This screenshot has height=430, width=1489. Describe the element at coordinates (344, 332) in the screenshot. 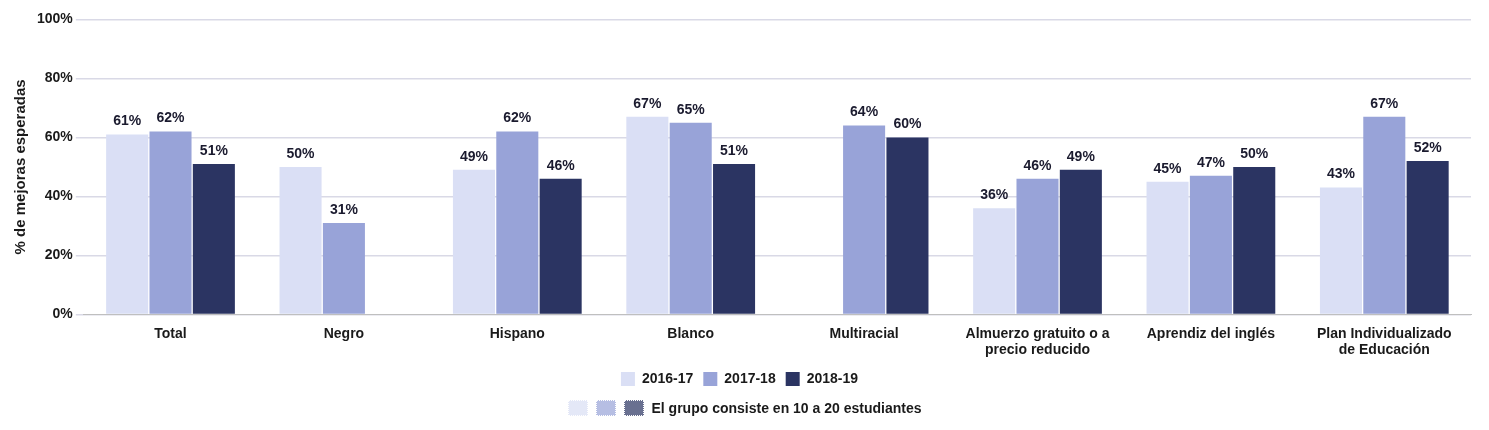

I see `x-tick-label: Negro` at that location.